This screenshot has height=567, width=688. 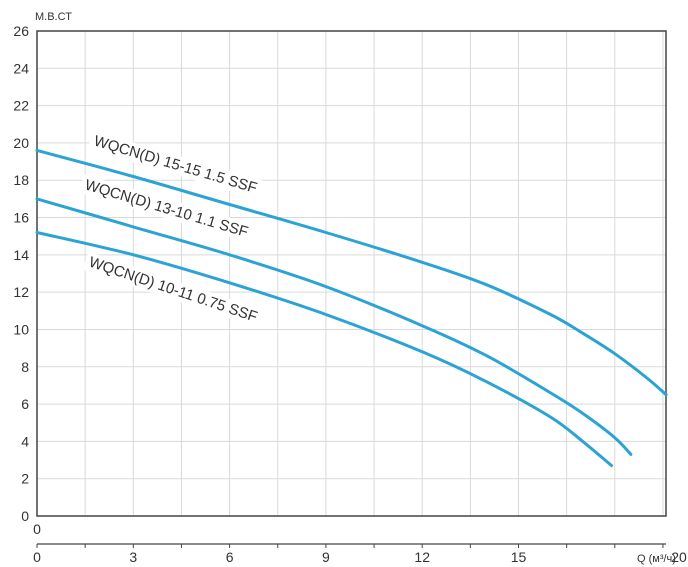 What do you see at coordinates (25, 479) in the screenshot?
I see `y-tick-label: 2` at bounding box center [25, 479].